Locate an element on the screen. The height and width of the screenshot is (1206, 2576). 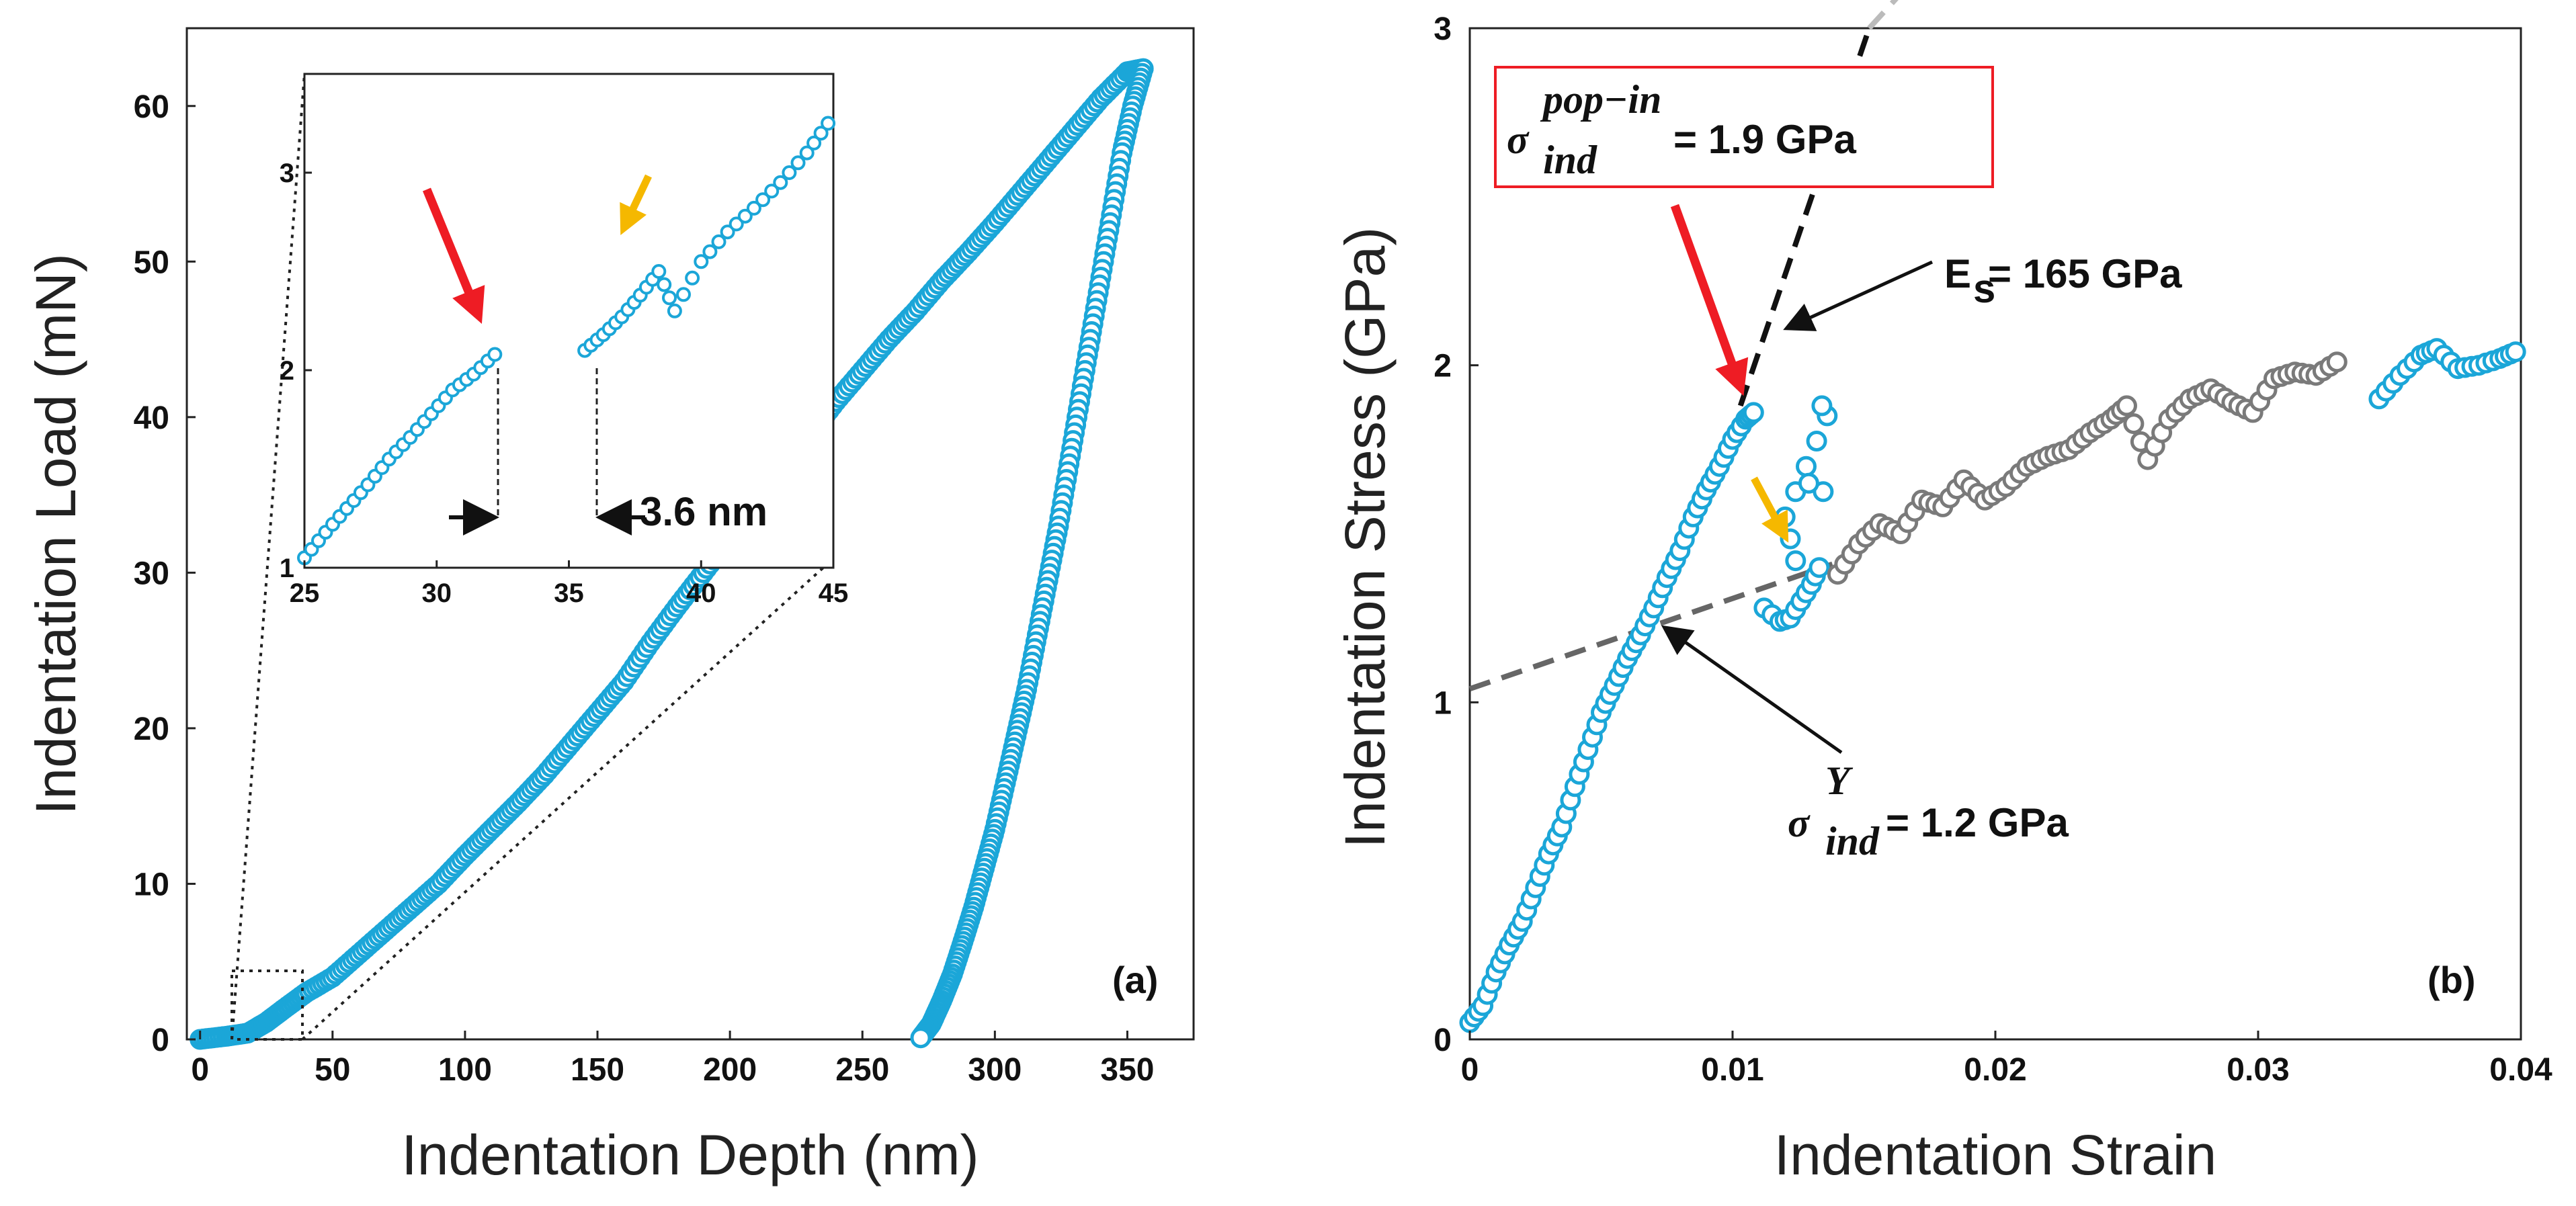
x-tick-label: 0.04 is located at coordinates (2520, 1070).